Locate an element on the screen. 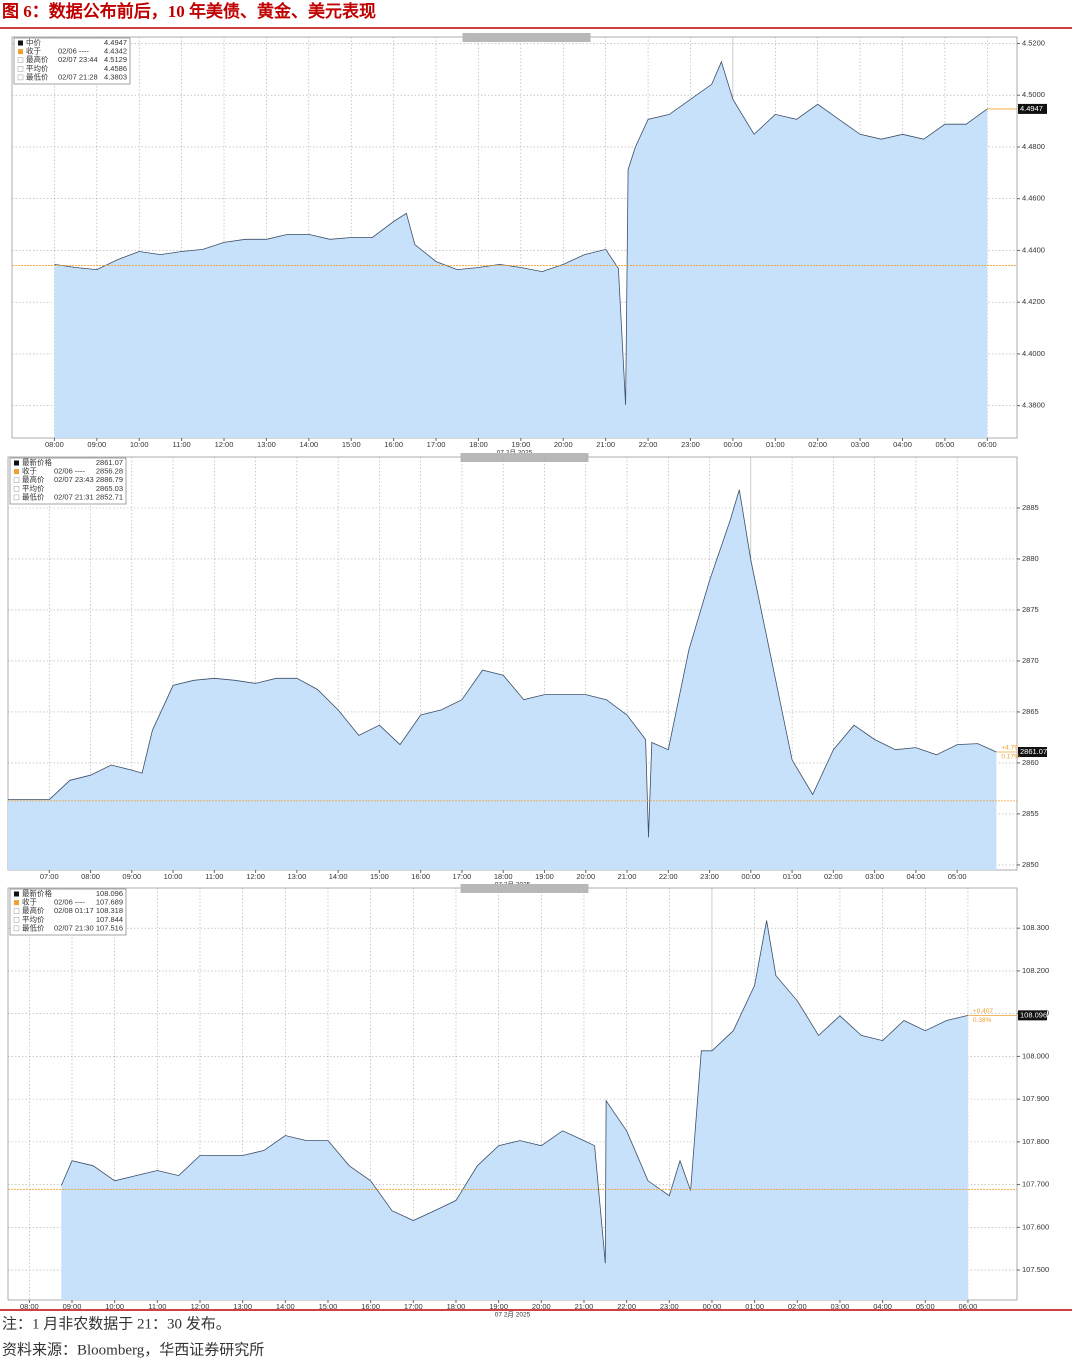 This screenshot has width=1080, height=1363. y-tick-label: 108.200 is located at coordinates (1035, 970).